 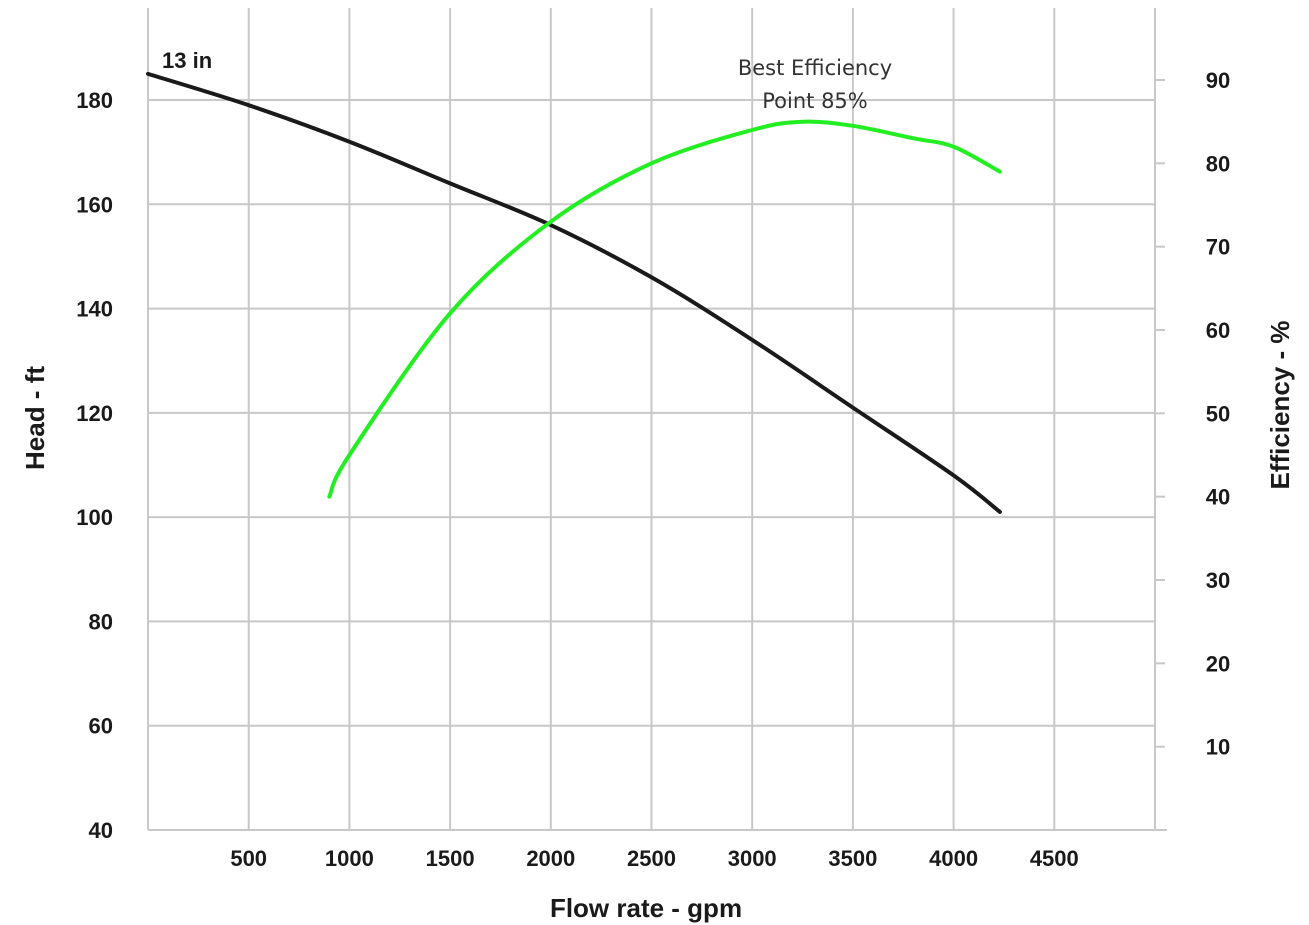 I want to click on y-axis-title: Head - ft, so click(x=35, y=418).